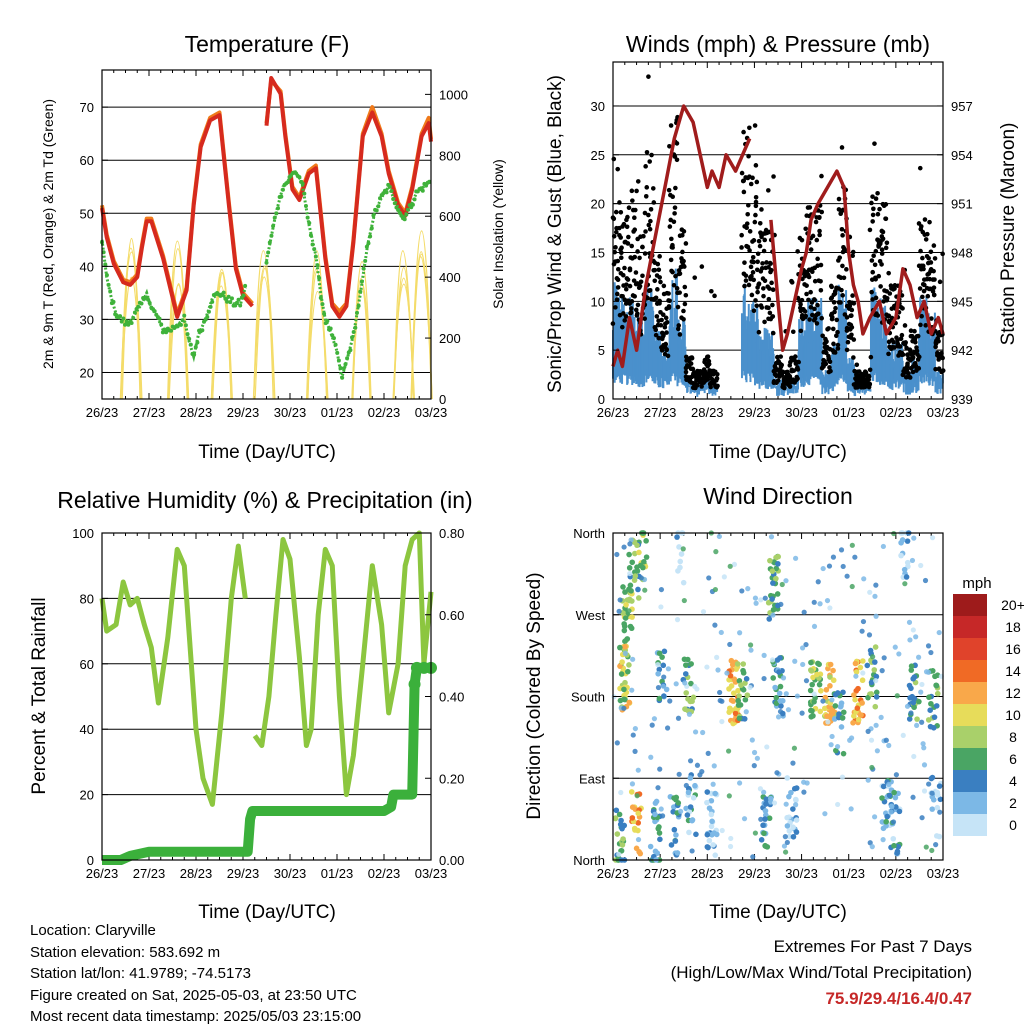 The height and width of the screenshot is (1028, 1024). I want to click on y2-tick-label: 0.80, so click(451, 533).